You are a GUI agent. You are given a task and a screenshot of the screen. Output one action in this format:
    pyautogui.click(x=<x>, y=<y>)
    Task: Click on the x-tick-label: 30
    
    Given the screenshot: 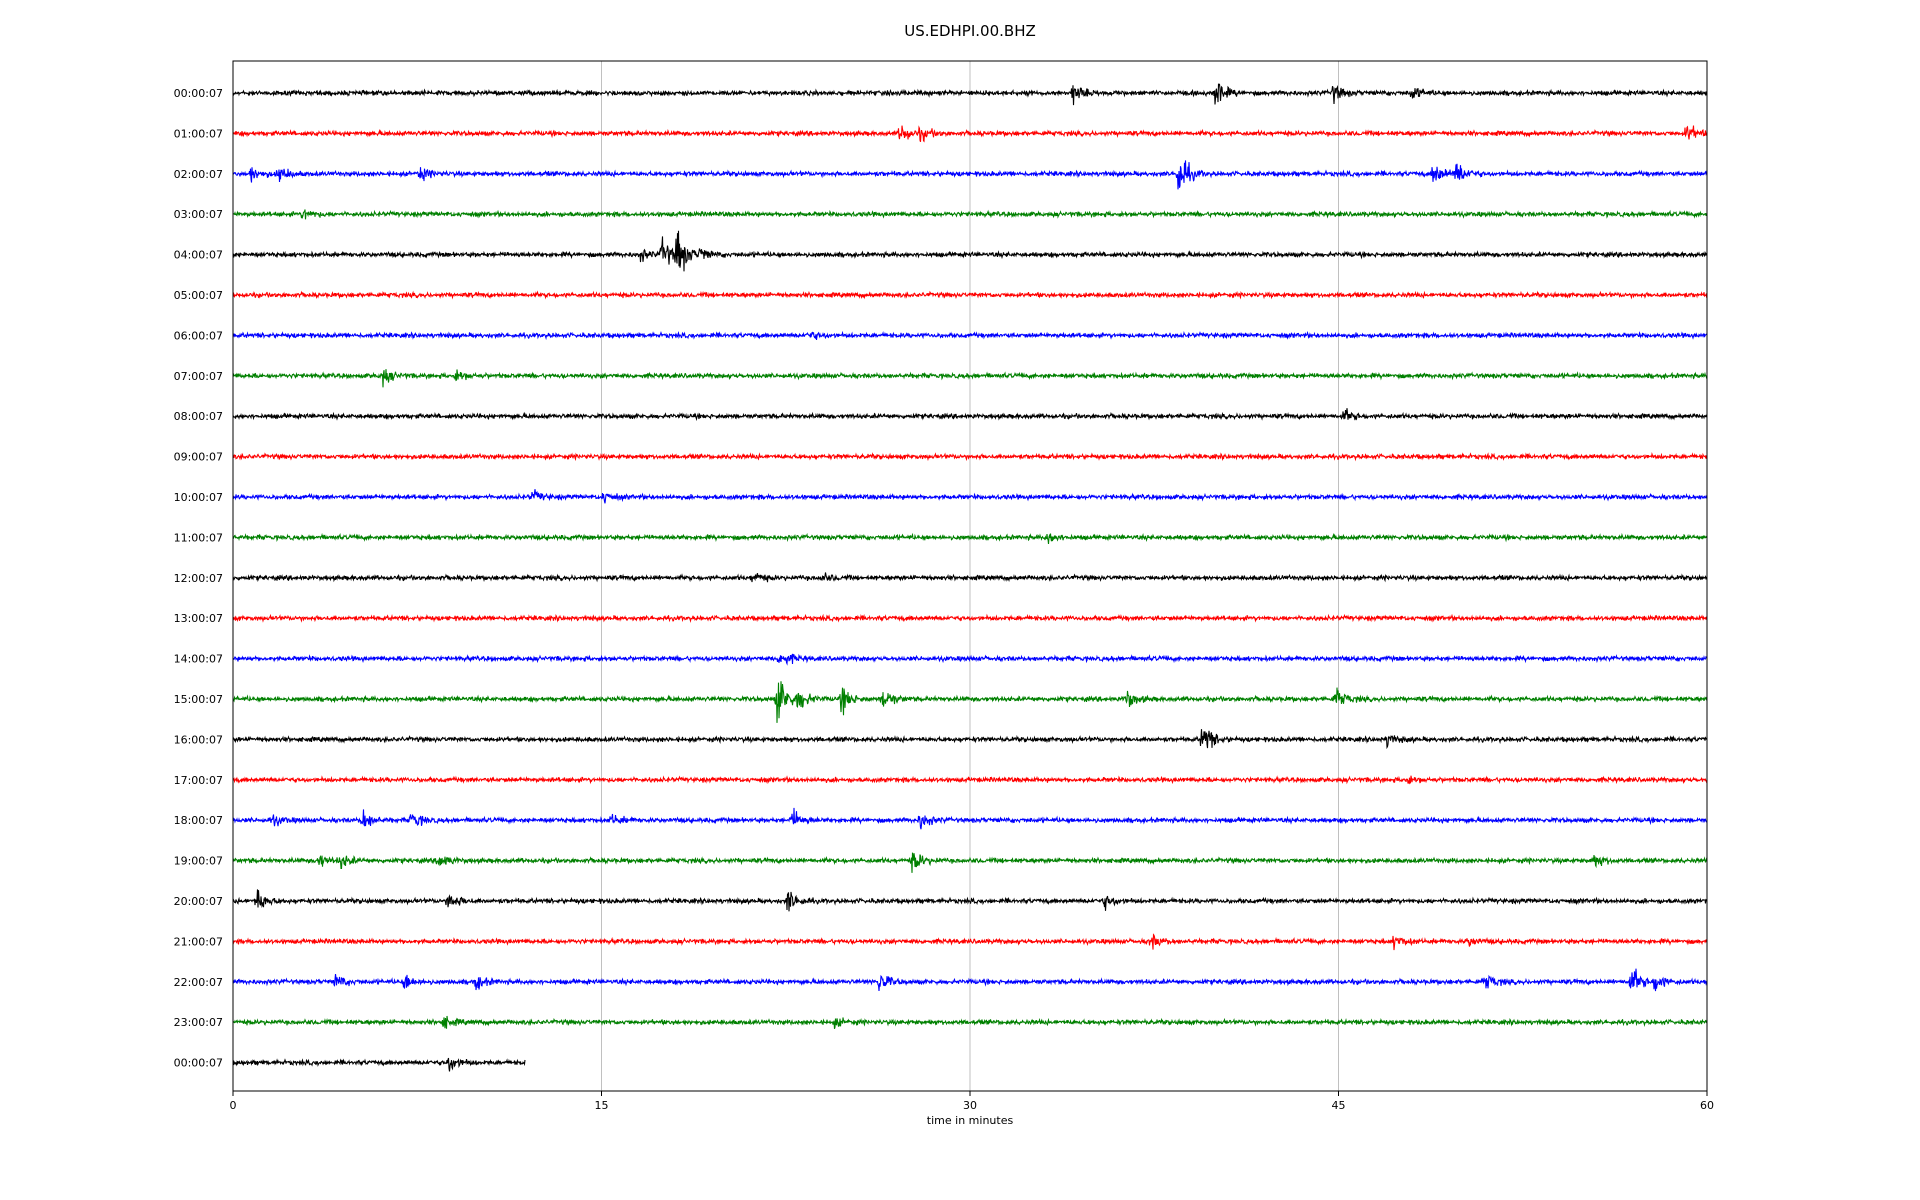 What is the action you would take?
    pyautogui.click(x=970, y=1105)
    